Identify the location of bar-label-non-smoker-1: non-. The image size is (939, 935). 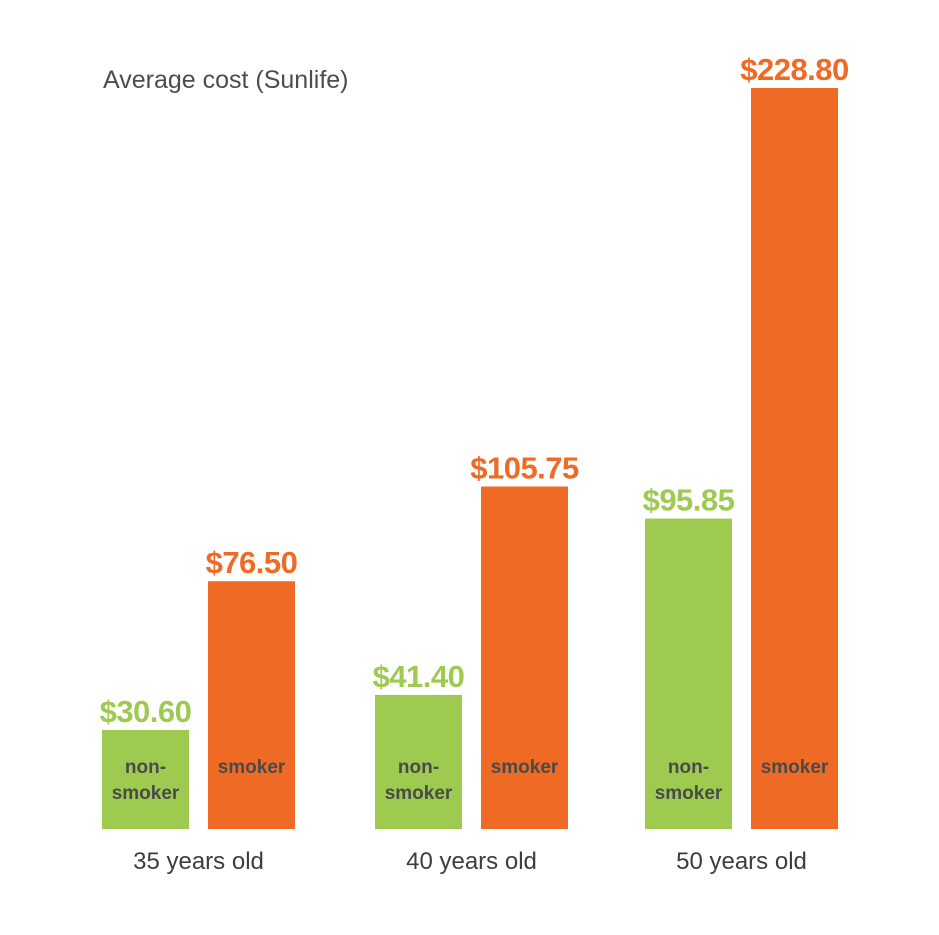
(145, 767).